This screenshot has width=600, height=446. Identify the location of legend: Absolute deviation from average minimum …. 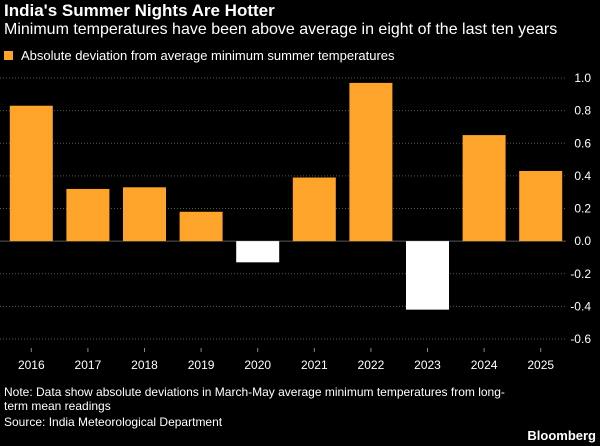
(199, 55).